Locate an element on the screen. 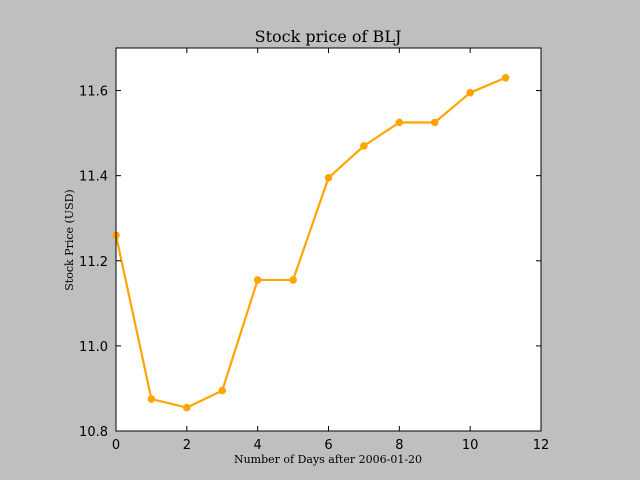 The image size is (640, 480). chart-title: Stock price of BLJ is located at coordinates (328, 36).